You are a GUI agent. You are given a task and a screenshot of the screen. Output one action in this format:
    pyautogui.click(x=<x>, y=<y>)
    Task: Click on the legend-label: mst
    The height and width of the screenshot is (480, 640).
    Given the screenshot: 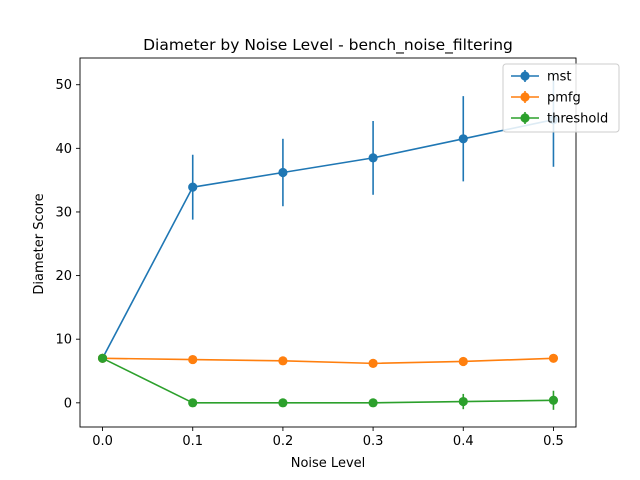 What is the action you would take?
    pyautogui.click(x=559, y=77)
    